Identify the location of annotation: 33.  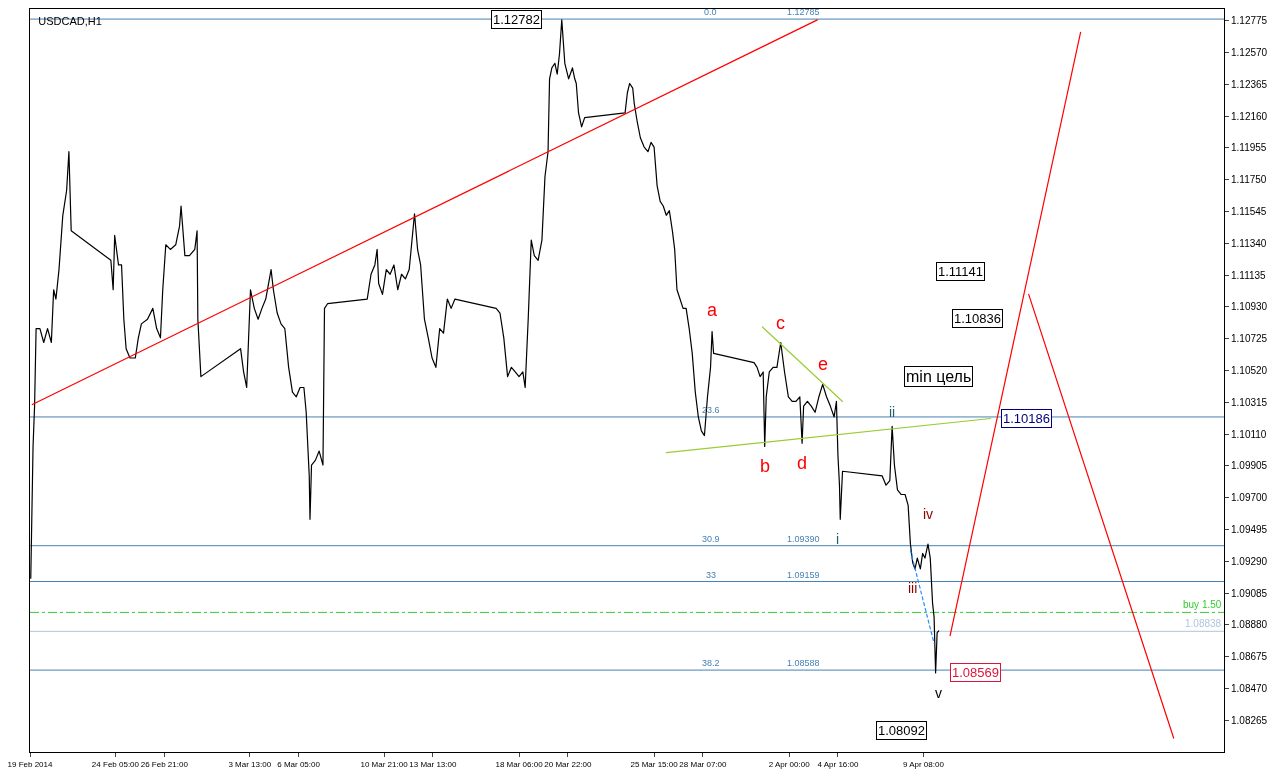
(711, 575).